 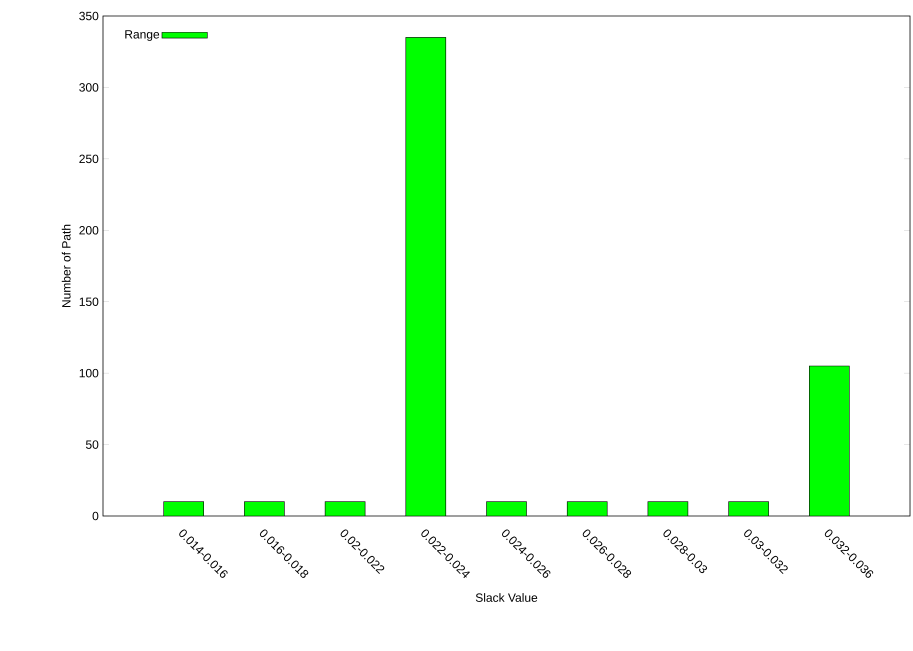 I want to click on y-tick-label: 300, so click(x=88, y=87).